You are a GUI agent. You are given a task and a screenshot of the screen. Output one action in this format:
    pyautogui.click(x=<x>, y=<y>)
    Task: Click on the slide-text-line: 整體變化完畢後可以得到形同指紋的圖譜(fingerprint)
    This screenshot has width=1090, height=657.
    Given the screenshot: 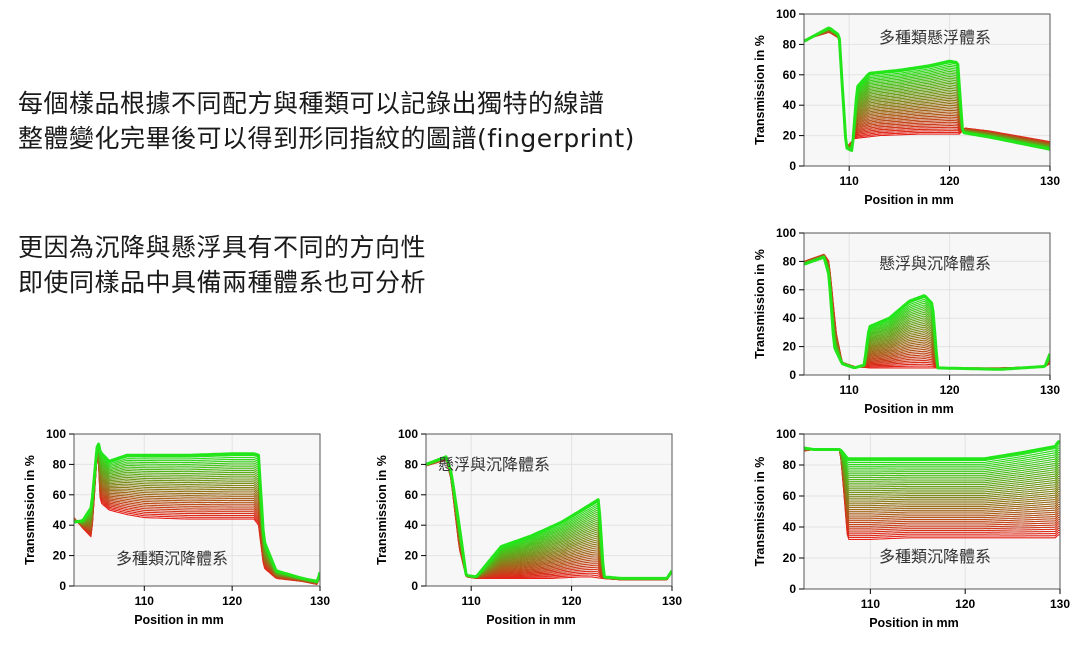 What is the action you would take?
    pyautogui.click(x=326, y=138)
    